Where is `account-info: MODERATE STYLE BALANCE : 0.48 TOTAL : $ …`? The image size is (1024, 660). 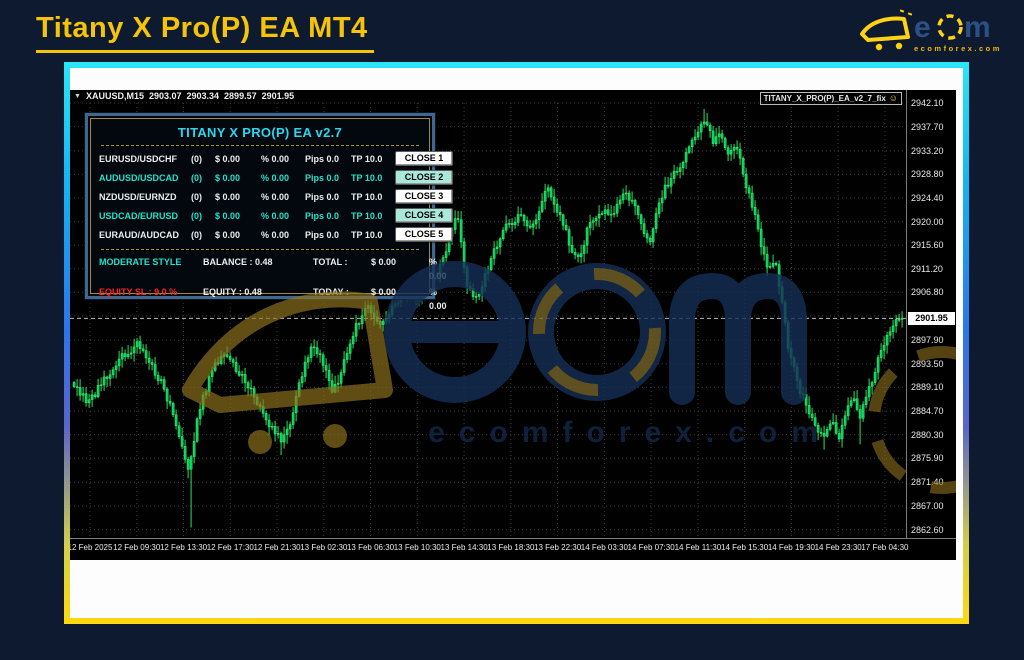
account-info: MODERATE STYLE BALANCE : 0.48 TOTAL : $ … is located at coordinates (273, 284).